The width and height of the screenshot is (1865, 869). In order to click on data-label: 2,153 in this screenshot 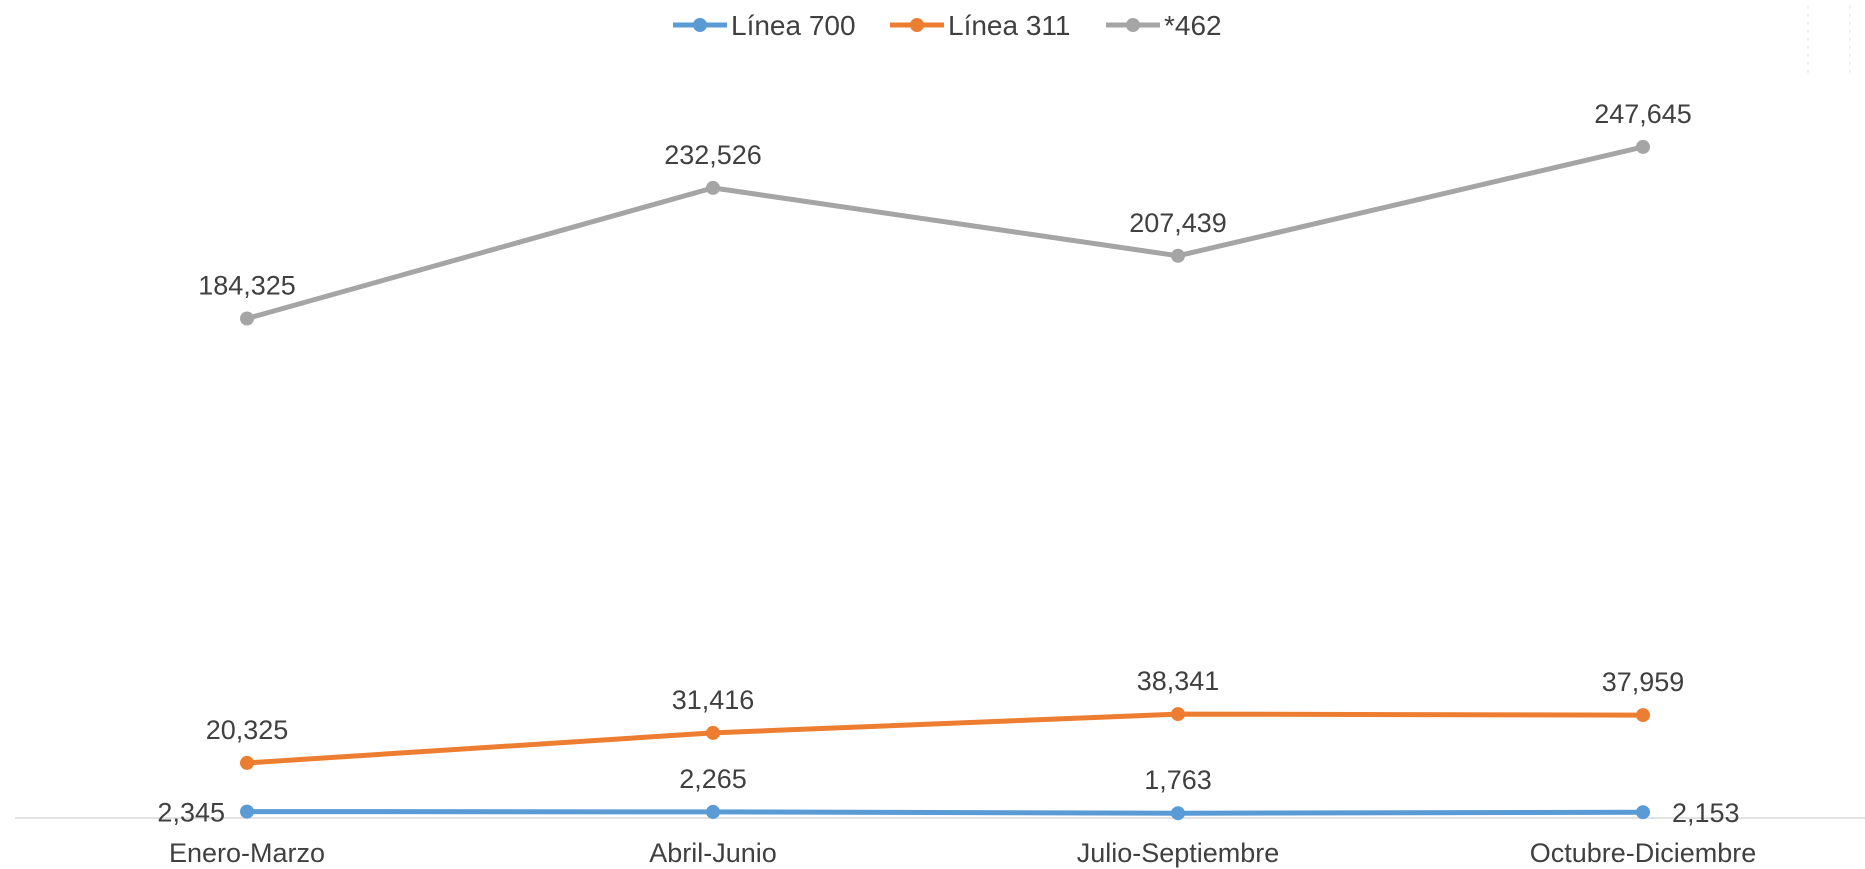, I will do `click(1706, 813)`.